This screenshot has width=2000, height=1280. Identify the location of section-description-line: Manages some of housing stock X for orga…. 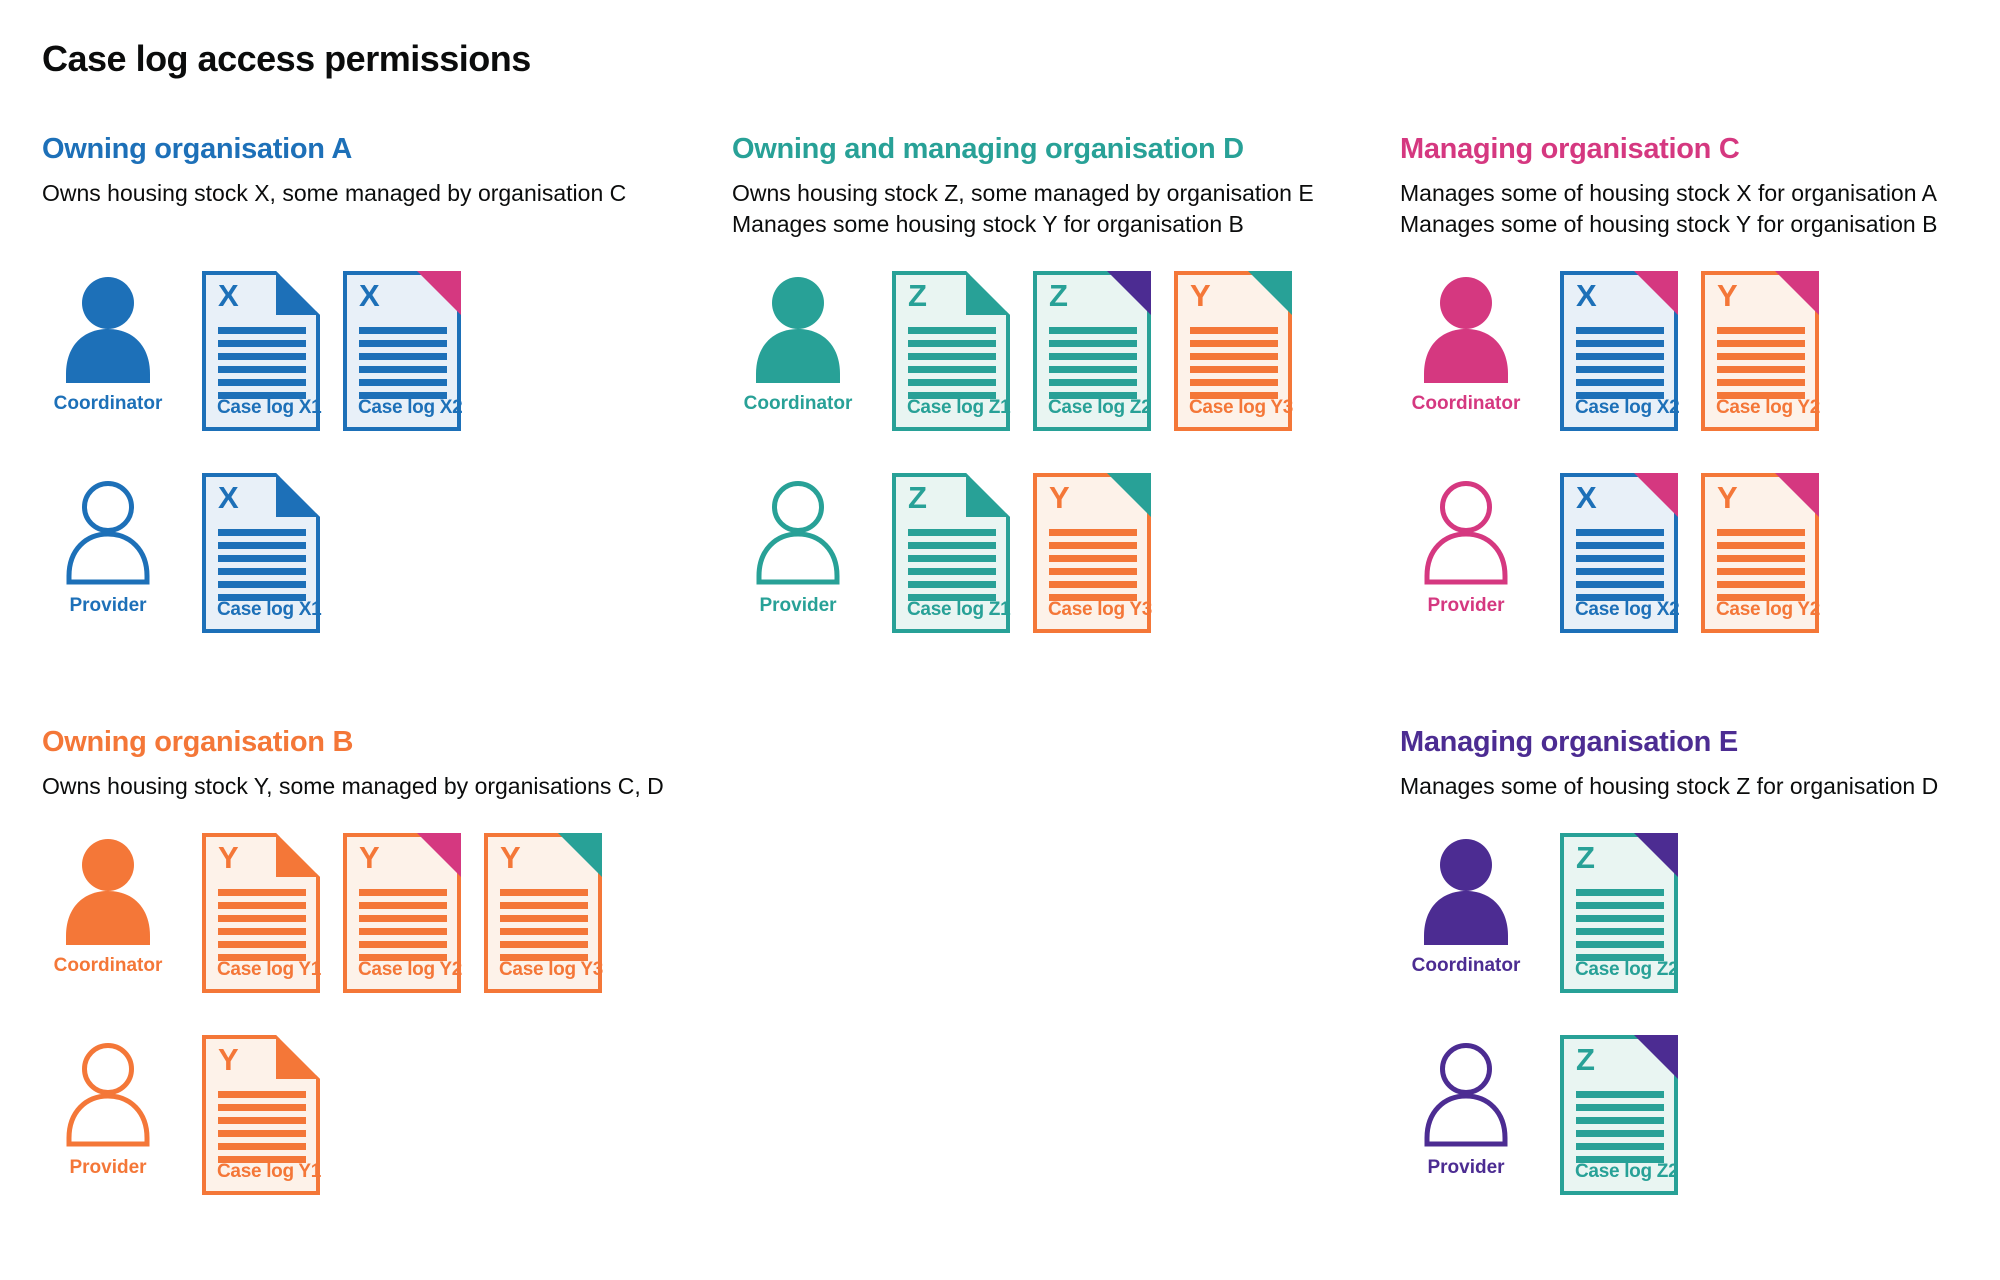
(1668, 193).